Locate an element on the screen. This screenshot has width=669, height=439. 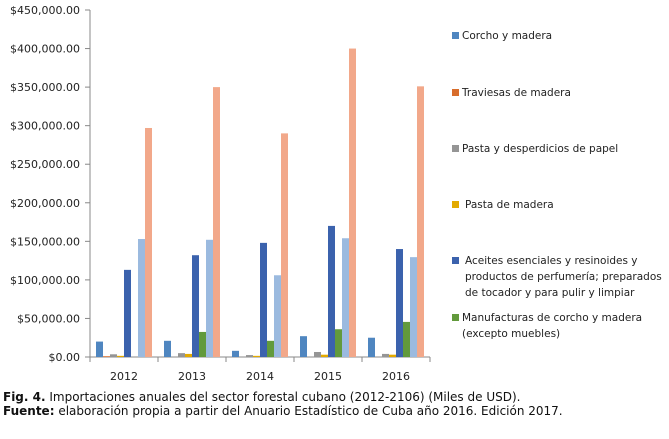
y-tick-label: $350,000.00 is located at coordinates (45, 87).